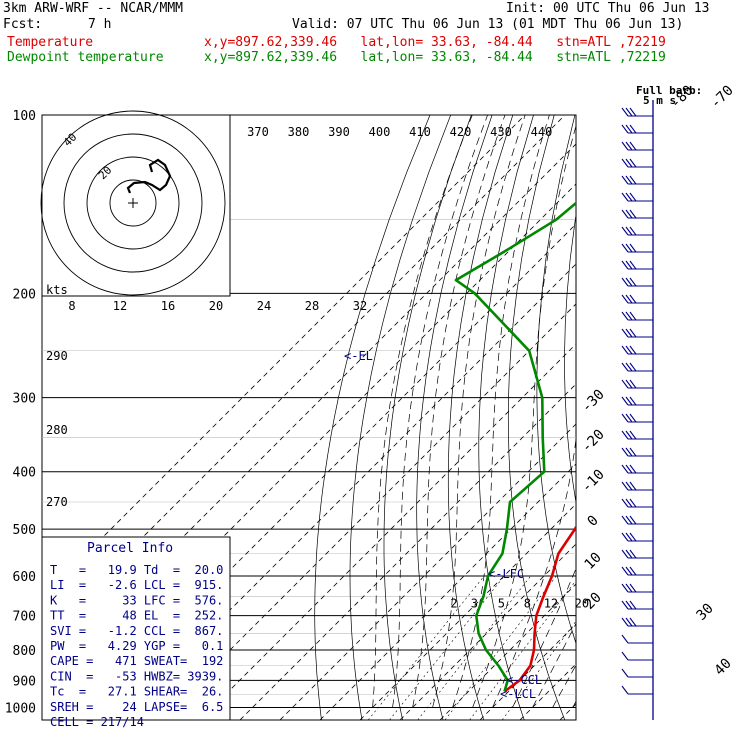 This screenshot has width=740, height=740. What do you see at coordinates (57, 356) in the screenshot?
I see `theta-left-label: 290` at bounding box center [57, 356].